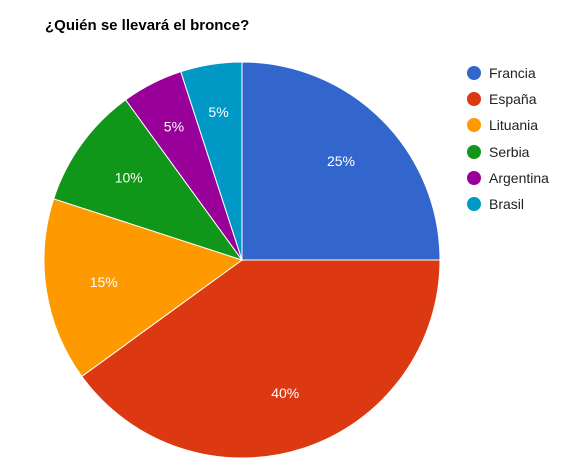 This screenshot has width=579, height=472. I want to click on legend-label: Serbia, so click(509, 151).